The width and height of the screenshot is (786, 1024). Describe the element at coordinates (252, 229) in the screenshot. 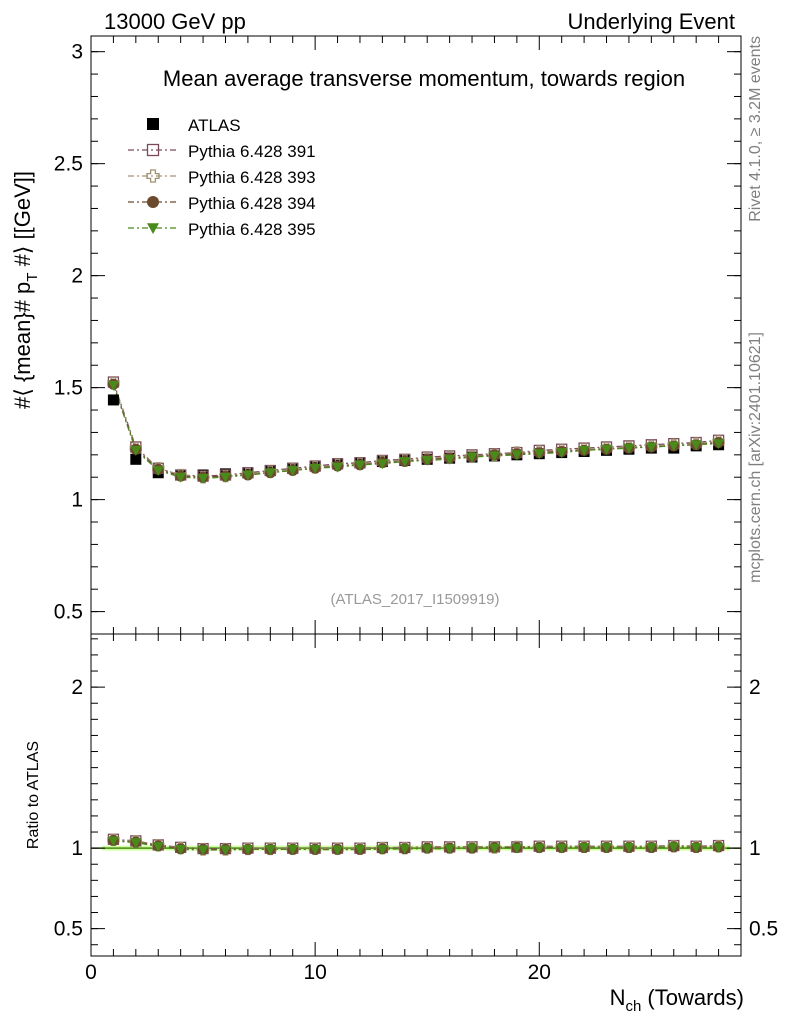

I see `legend-label: Pythia 6.428 395` at that location.